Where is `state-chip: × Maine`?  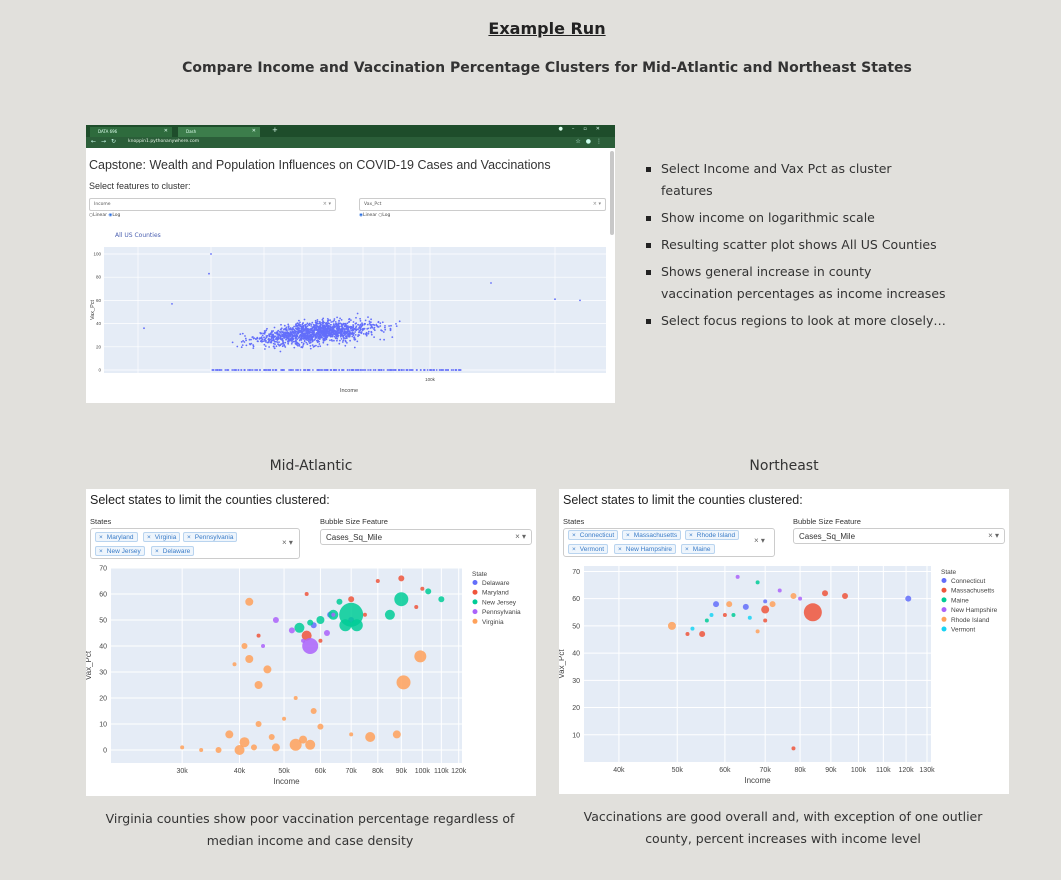 state-chip: × Maine is located at coordinates (698, 549).